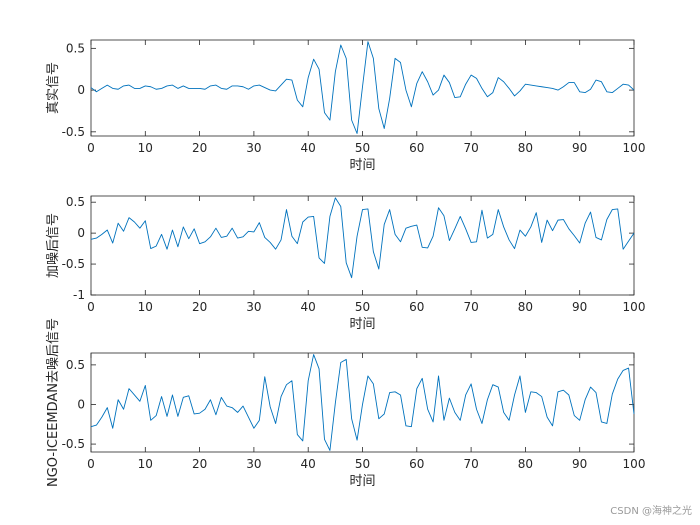 This screenshot has width=700, height=525. What do you see at coordinates (79, 295) in the screenshot?
I see `y-tick-label: -1` at bounding box center [79, 295].